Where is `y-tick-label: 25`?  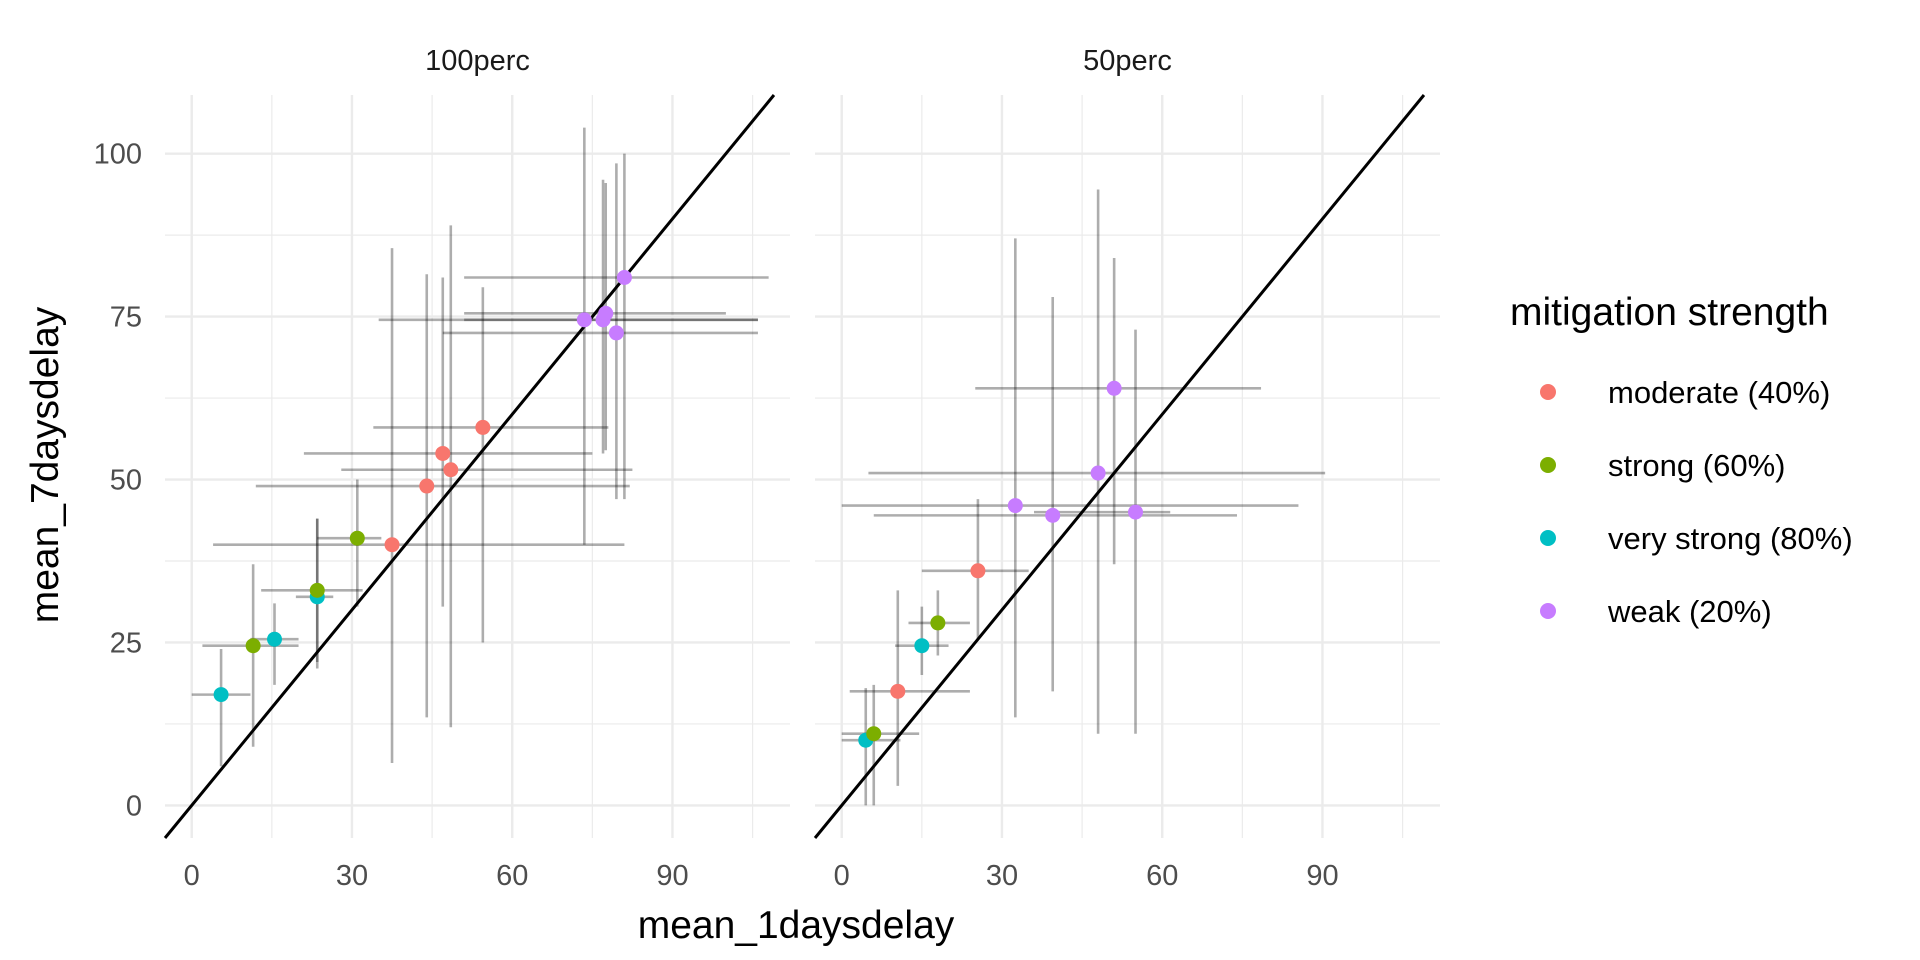
y-tick-label: 25 is located at coordinates (126, 643).